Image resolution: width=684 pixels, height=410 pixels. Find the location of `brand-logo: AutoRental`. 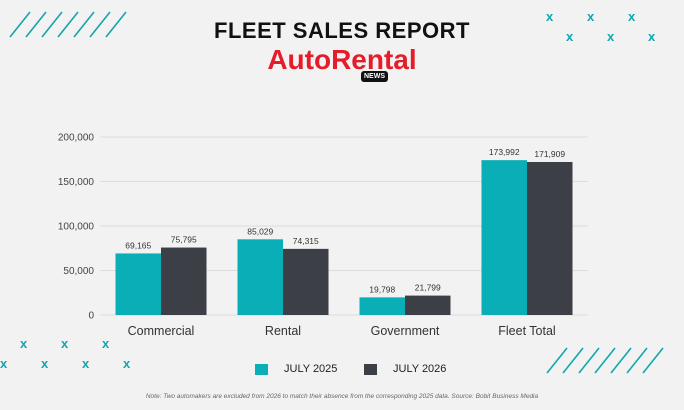

brand-logo: AutoRental is located at coordinates (342, 59).